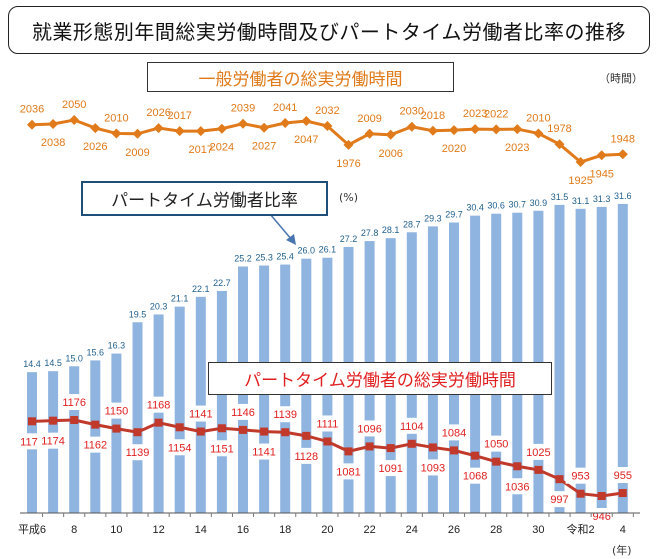  Describe the element at coordinates (622, 550) in the screenshot. I see `year-unit-label: (年)` at that location.